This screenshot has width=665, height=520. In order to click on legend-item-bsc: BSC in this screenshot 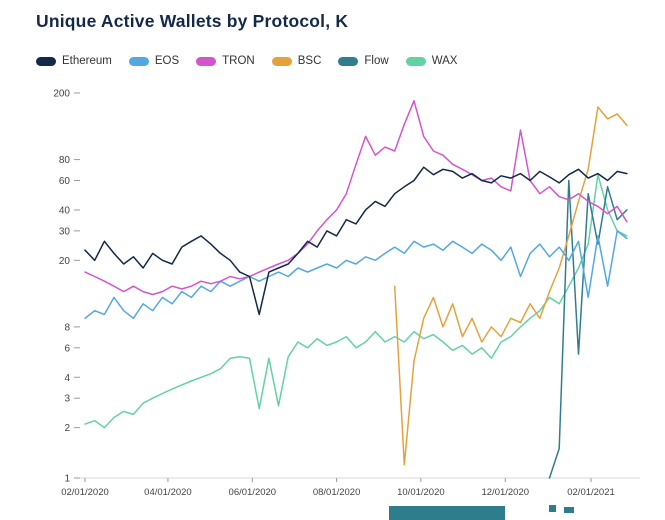, I will do `click(296, 61)`.